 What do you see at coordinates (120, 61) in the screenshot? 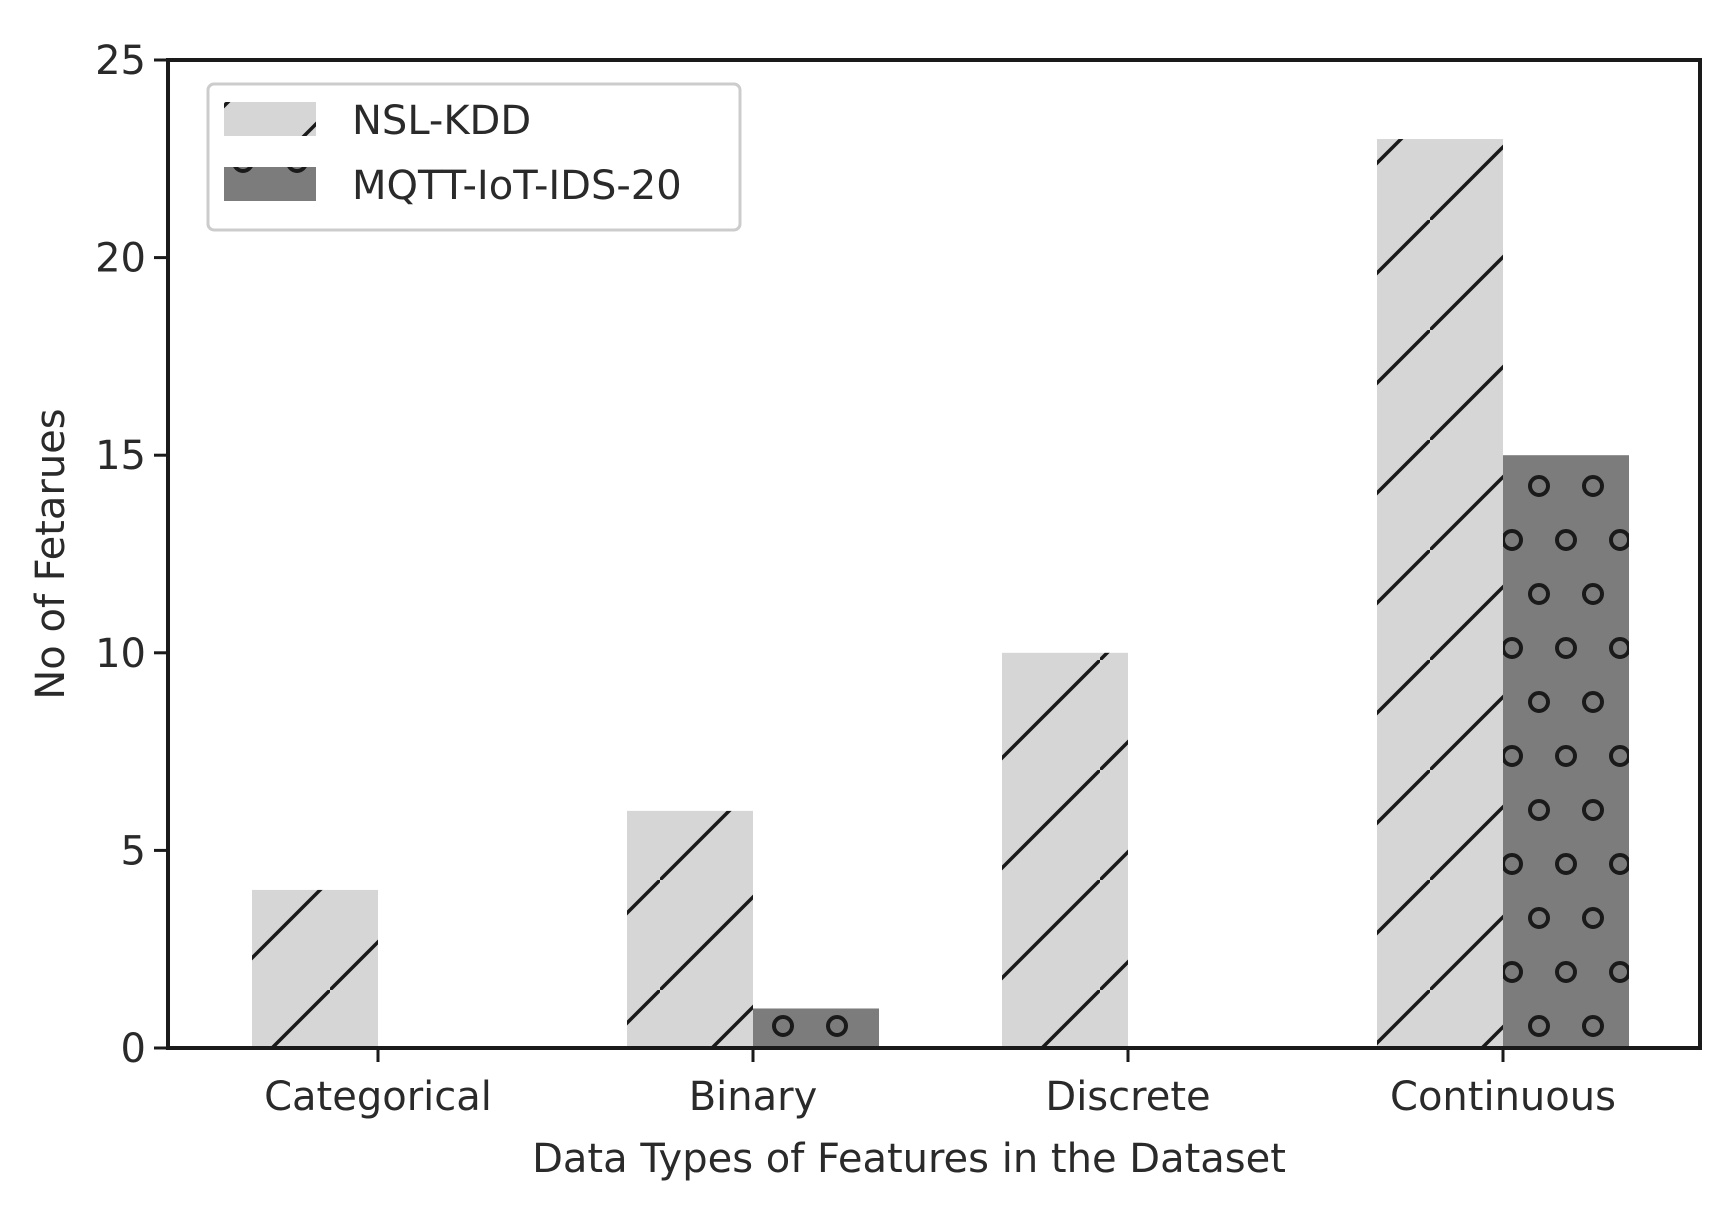
I see `y-tick-label: 25` at bounding box center [120, 61].